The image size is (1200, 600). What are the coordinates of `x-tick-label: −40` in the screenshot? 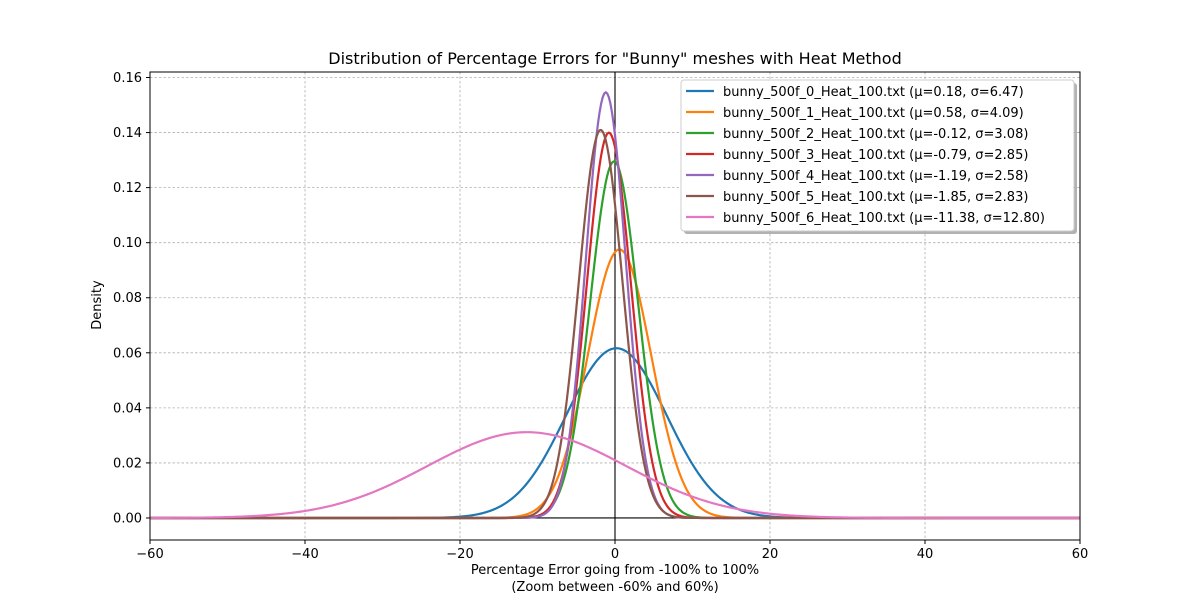 It's located at (304, 554).